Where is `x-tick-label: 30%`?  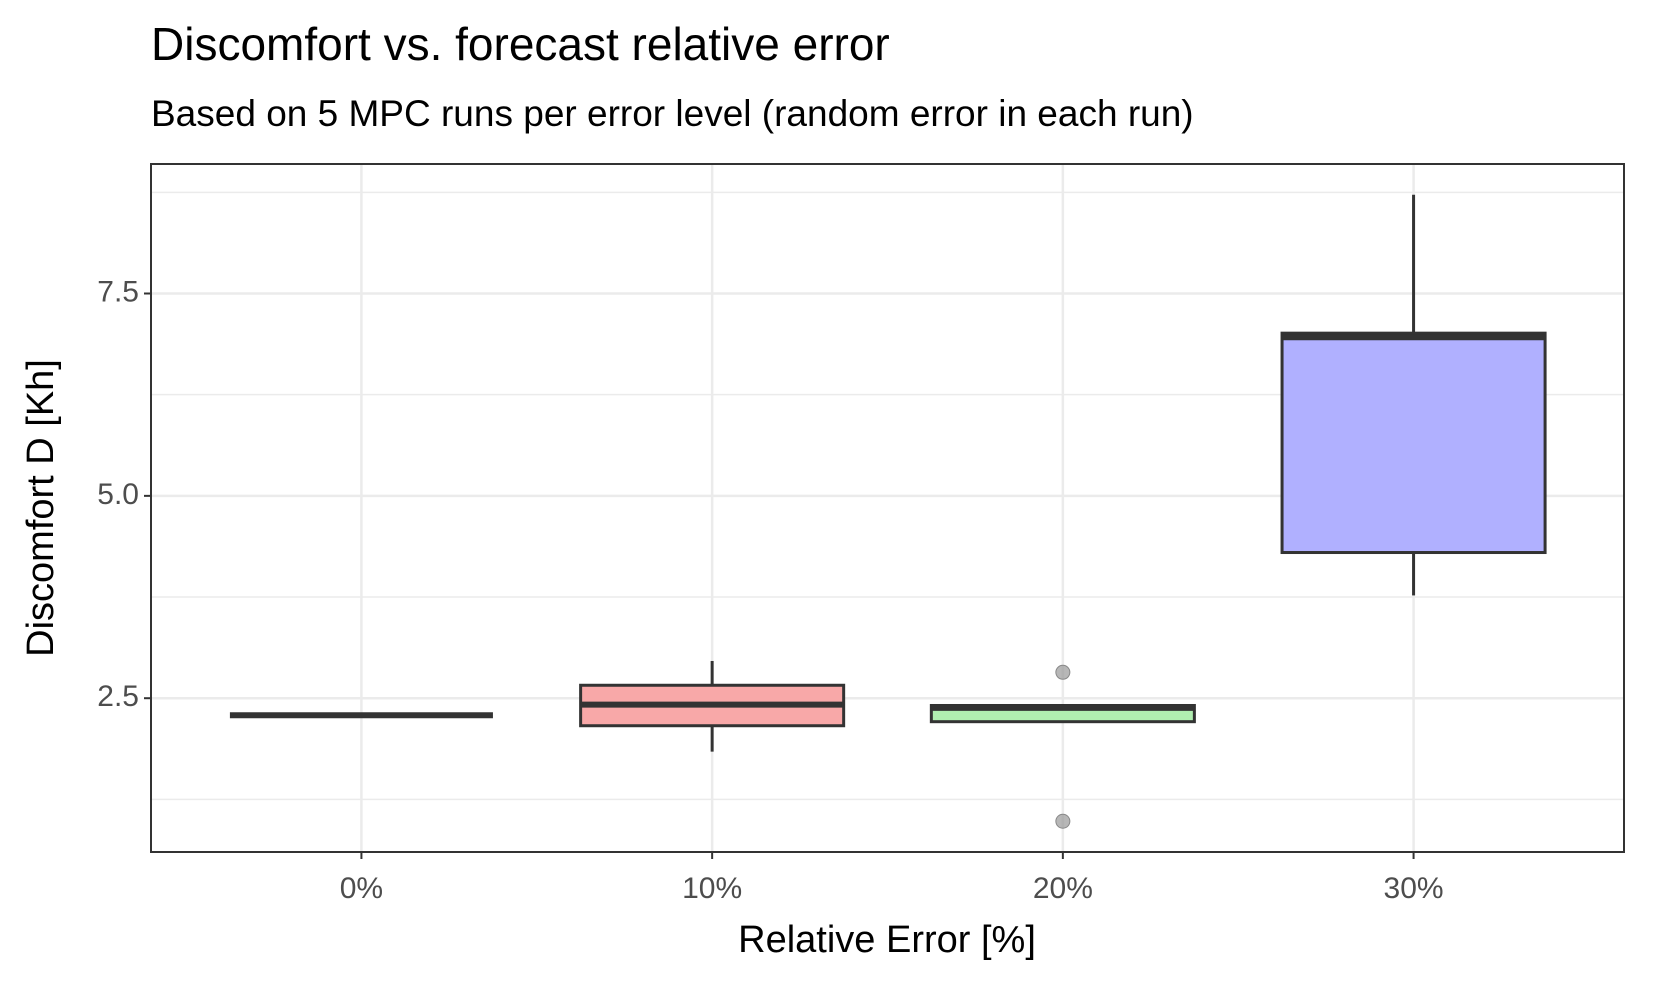 x-tick-label: 30% is located at coordinates (1414, 888).